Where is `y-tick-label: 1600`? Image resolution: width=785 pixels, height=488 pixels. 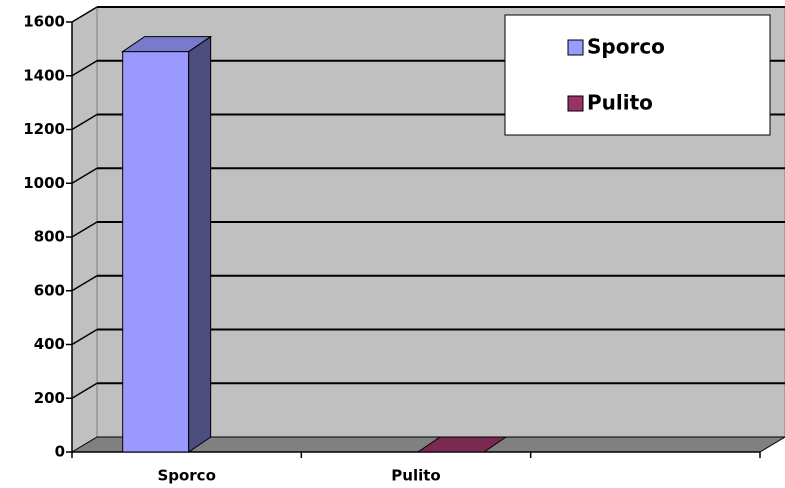
y-tick-label: 1600 is located at coordinates (44, 22).